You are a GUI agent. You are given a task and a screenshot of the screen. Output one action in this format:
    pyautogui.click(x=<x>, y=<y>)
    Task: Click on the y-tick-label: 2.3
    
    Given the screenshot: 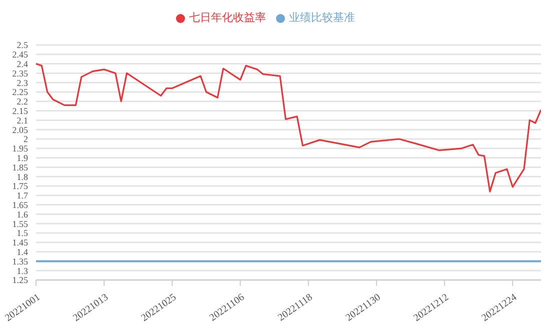 What is the action you would take?
    pyautogui.click(x=22, y=83)
    